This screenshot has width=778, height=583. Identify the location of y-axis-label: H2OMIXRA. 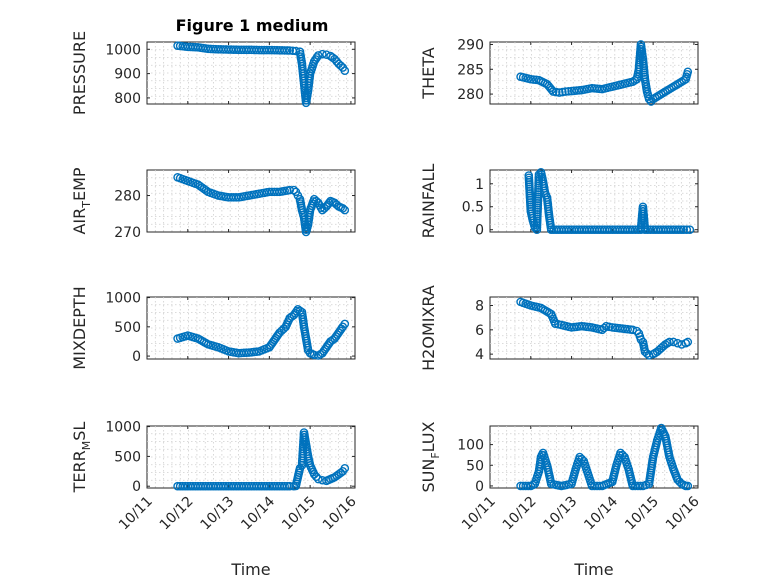
(428, 328).